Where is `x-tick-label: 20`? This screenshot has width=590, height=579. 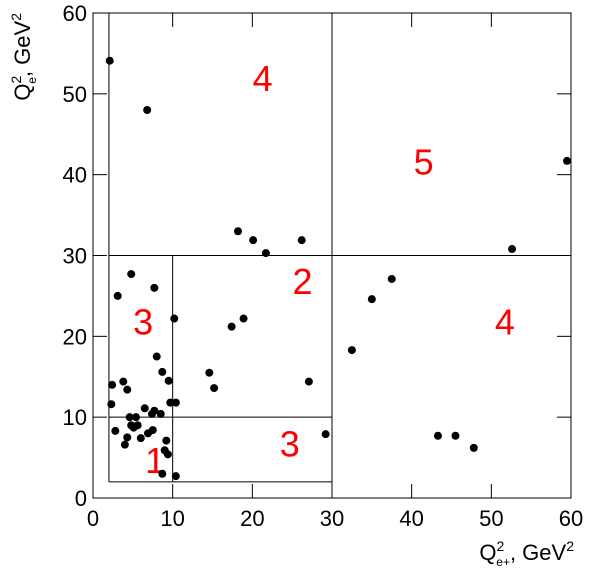
x-tick-label: 20 is located at coordinates (252, 518).